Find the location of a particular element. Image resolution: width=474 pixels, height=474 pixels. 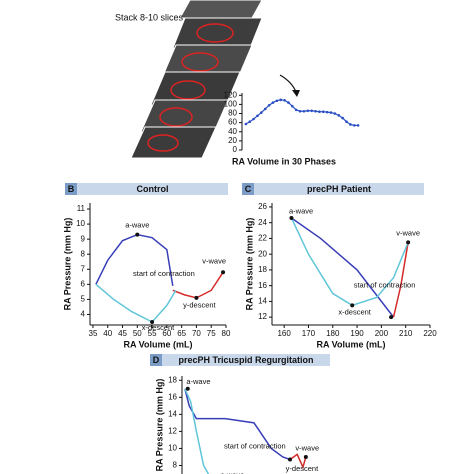

y-tick-label: 100 is located at coordinates (231, 104).